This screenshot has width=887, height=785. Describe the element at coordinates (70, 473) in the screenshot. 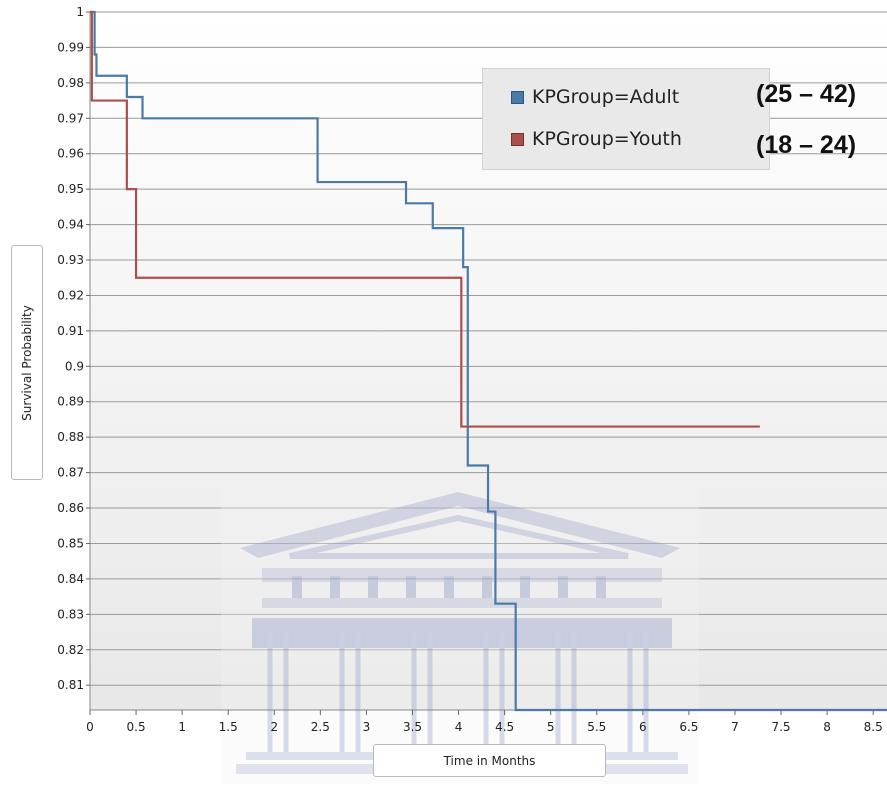

I see `y-tick-label: 0.87` at that location.